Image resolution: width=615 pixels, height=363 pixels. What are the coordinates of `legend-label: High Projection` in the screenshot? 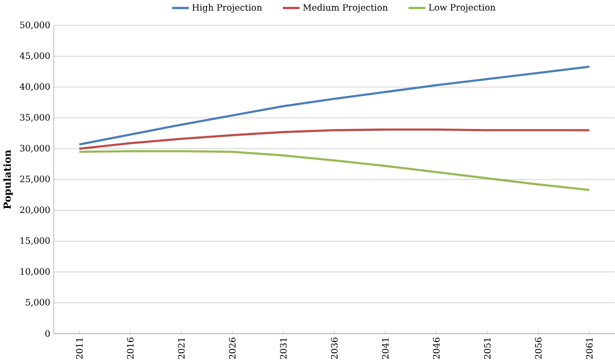 It's located at (227, 8).